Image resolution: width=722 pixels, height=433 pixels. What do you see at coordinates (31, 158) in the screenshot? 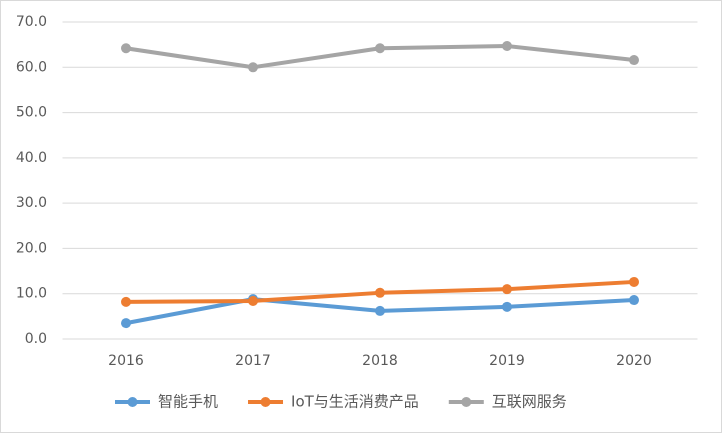
I see `y-tick-label: 40.0` at bounding box center [31, 158].